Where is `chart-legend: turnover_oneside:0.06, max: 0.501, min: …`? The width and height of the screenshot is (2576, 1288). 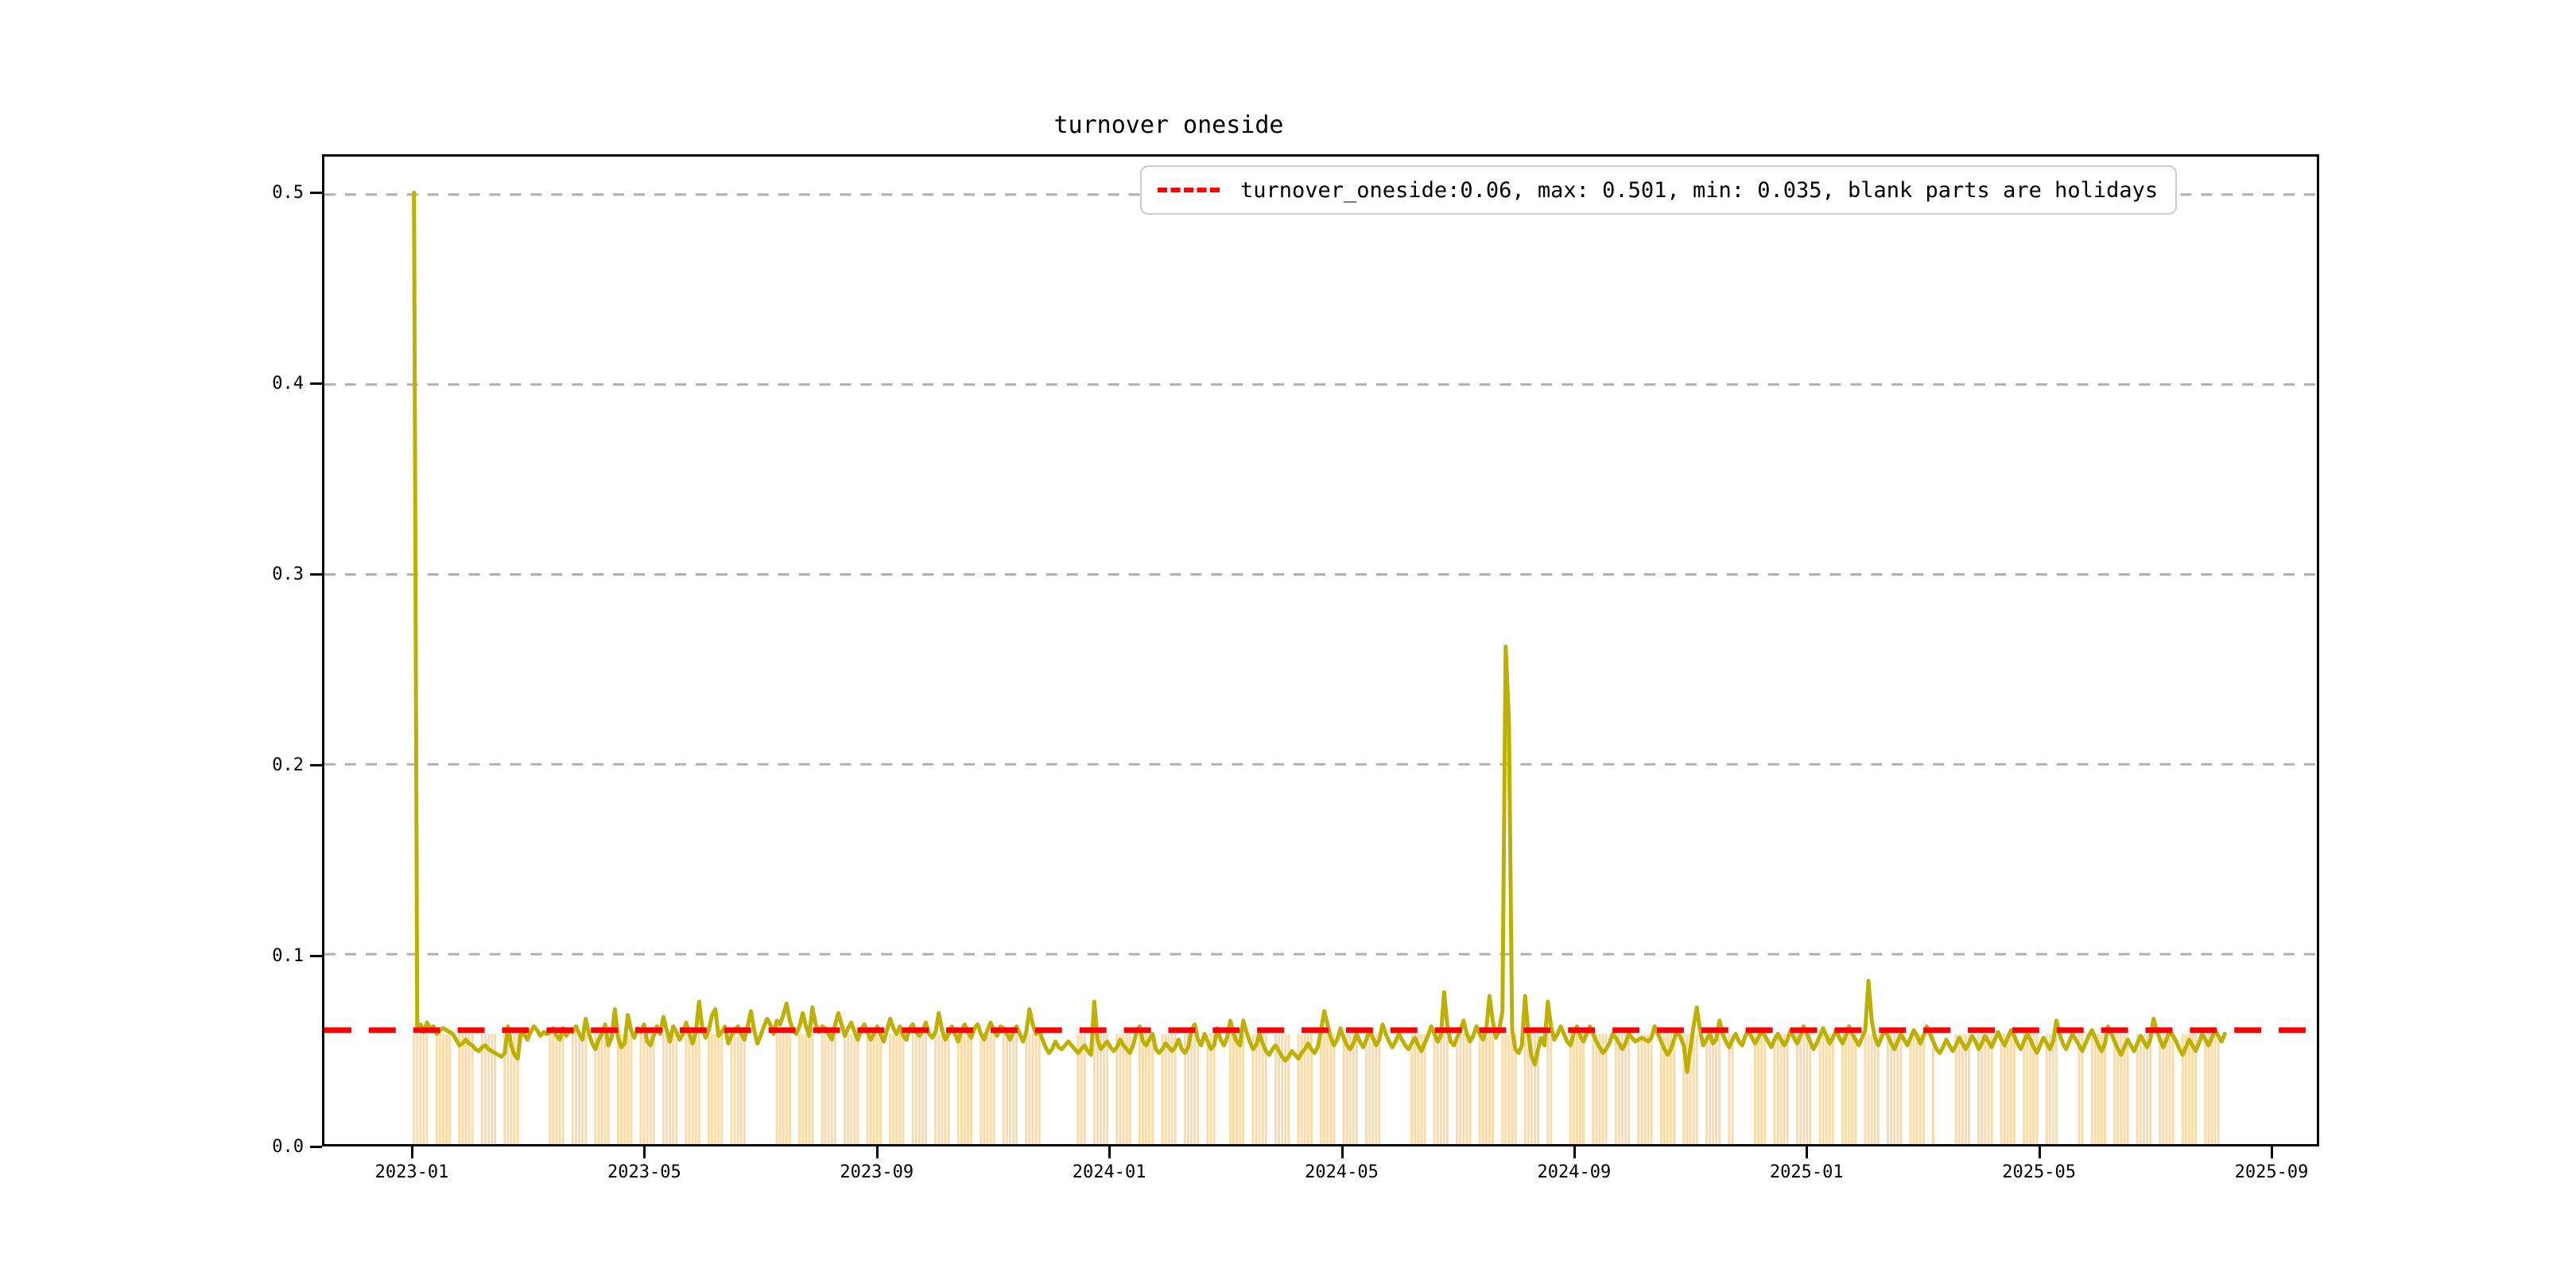
chart-legend: turnover_oneside:0.06, max: 0.501, min: … is located at coordinates (1659, 190).